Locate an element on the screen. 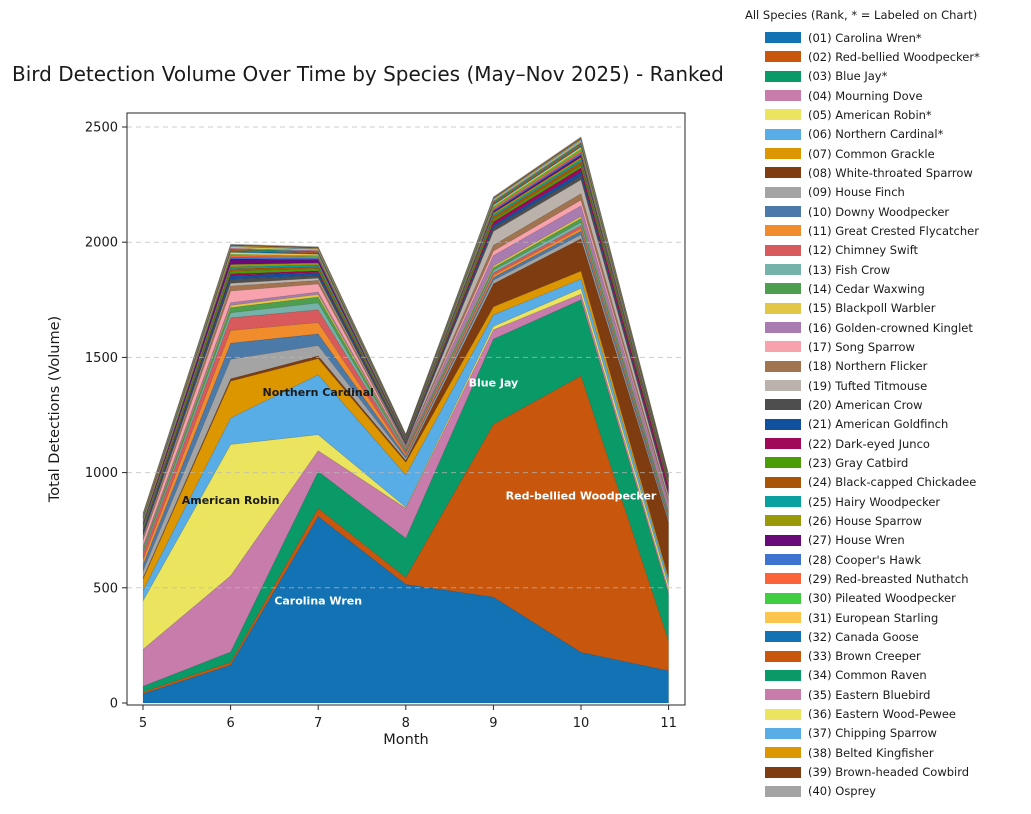 Image resolution: width=1031 pixels, height=814 pixels. legend-item: (06) Northern Cardinal* is located at coordinates (887, 134).